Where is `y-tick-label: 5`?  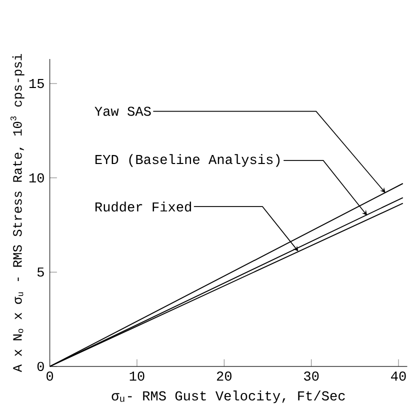
y-tick-label: 5 is located at coordinates (40, 272).